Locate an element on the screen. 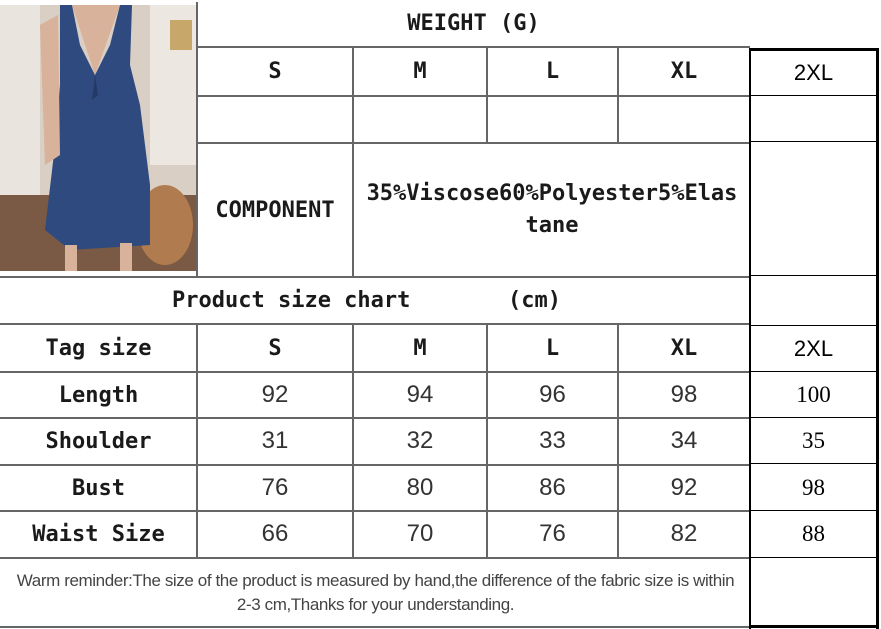 This screenshot has height=629, width=881. tag-size-label: Tag size is located at coordinates (98, 348).